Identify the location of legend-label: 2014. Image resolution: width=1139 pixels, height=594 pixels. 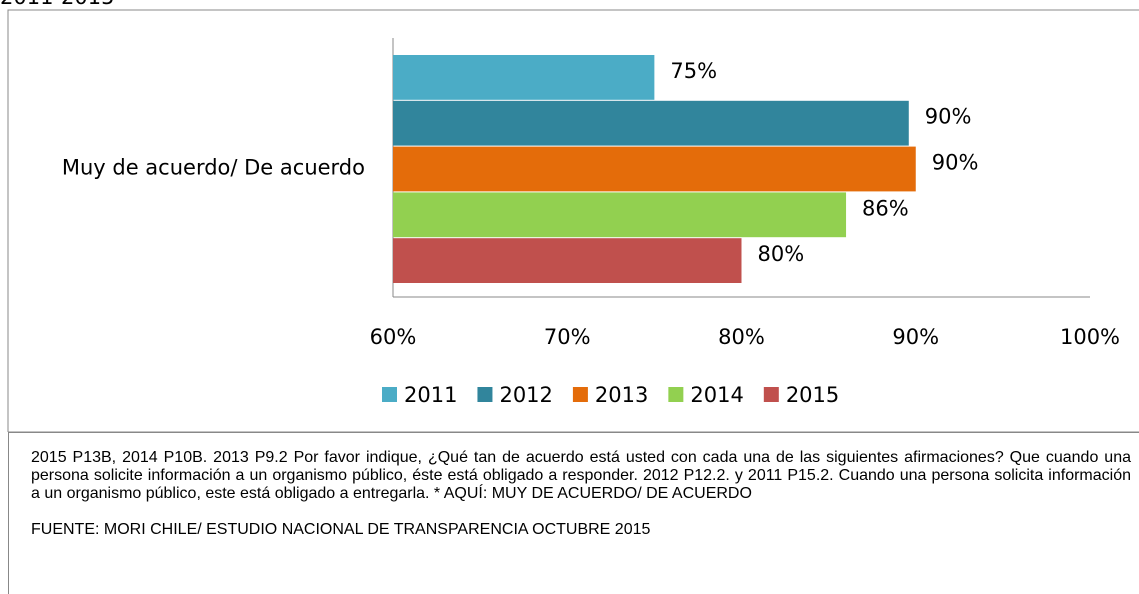
(716, 395).